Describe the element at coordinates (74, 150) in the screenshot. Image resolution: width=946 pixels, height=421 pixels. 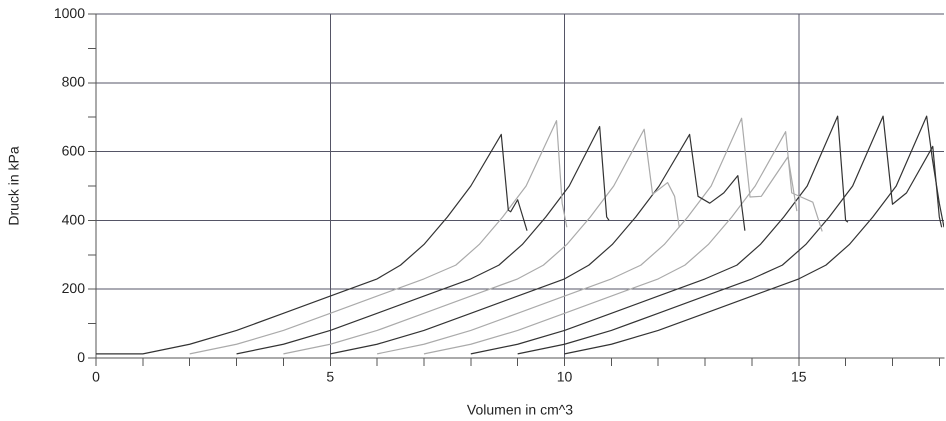
I see `y-tick-label: 600` at that location.